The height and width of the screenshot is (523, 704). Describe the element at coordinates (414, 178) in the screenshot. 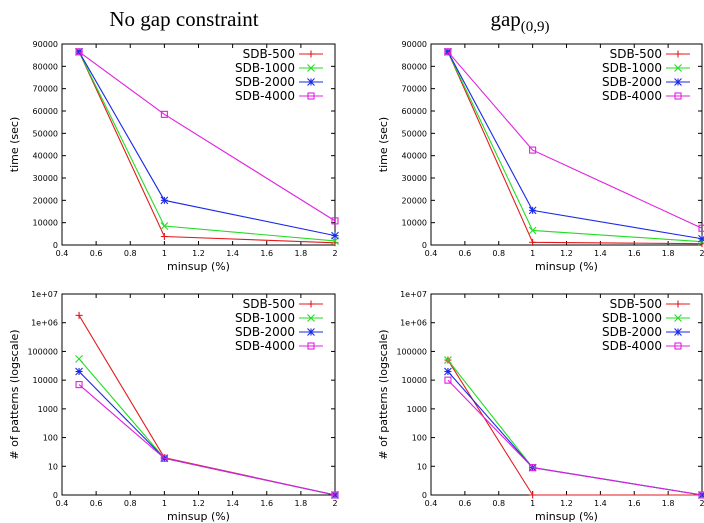

I see `y-tick-label: 30000` at that location.